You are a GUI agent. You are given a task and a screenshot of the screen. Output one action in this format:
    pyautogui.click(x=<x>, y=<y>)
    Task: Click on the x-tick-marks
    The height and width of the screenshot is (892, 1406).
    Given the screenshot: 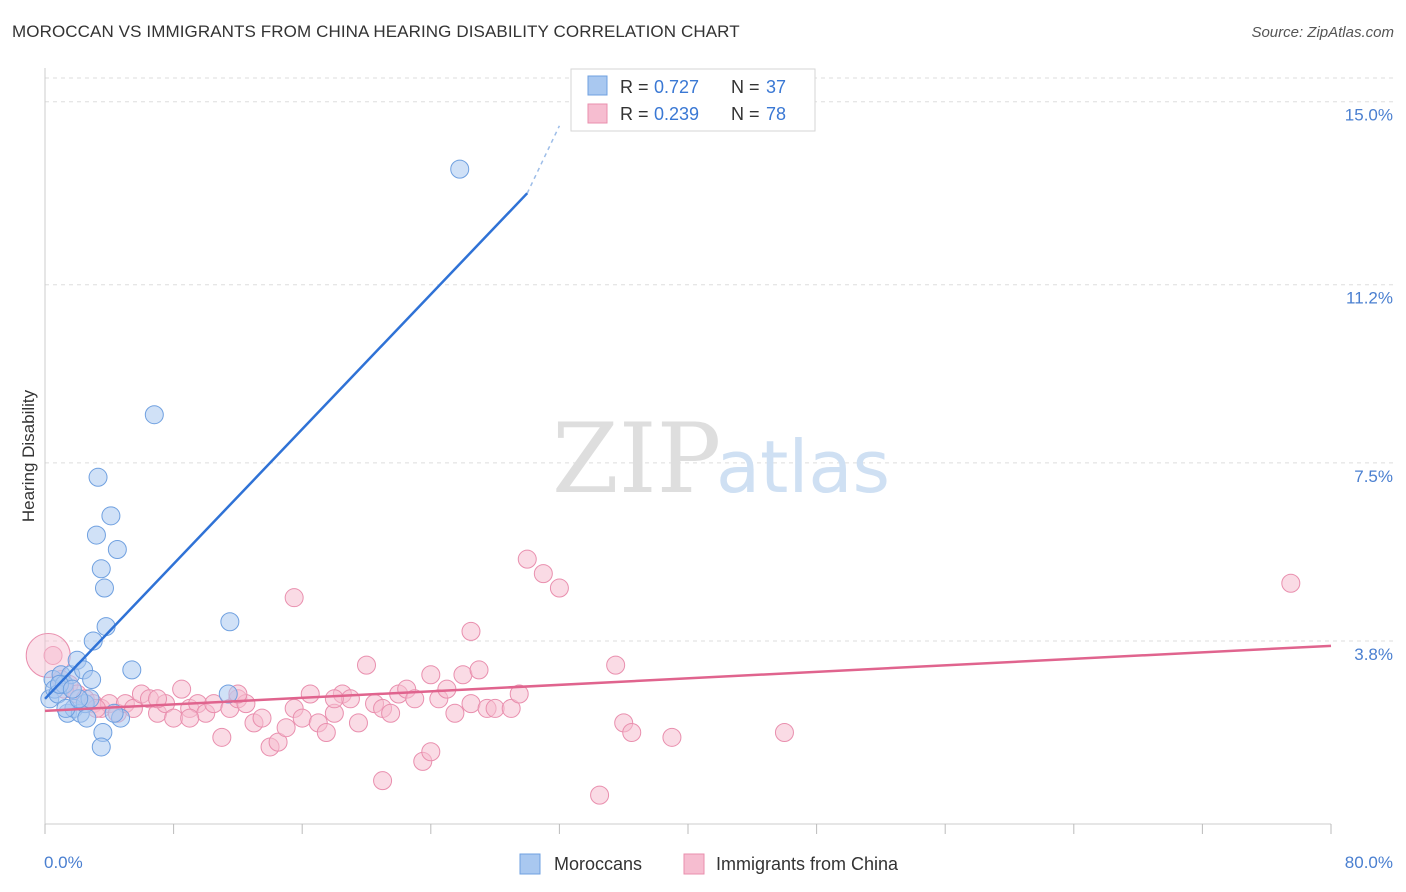 What is the action you would take?
    pyautogui.click(x=688, y=829)
    